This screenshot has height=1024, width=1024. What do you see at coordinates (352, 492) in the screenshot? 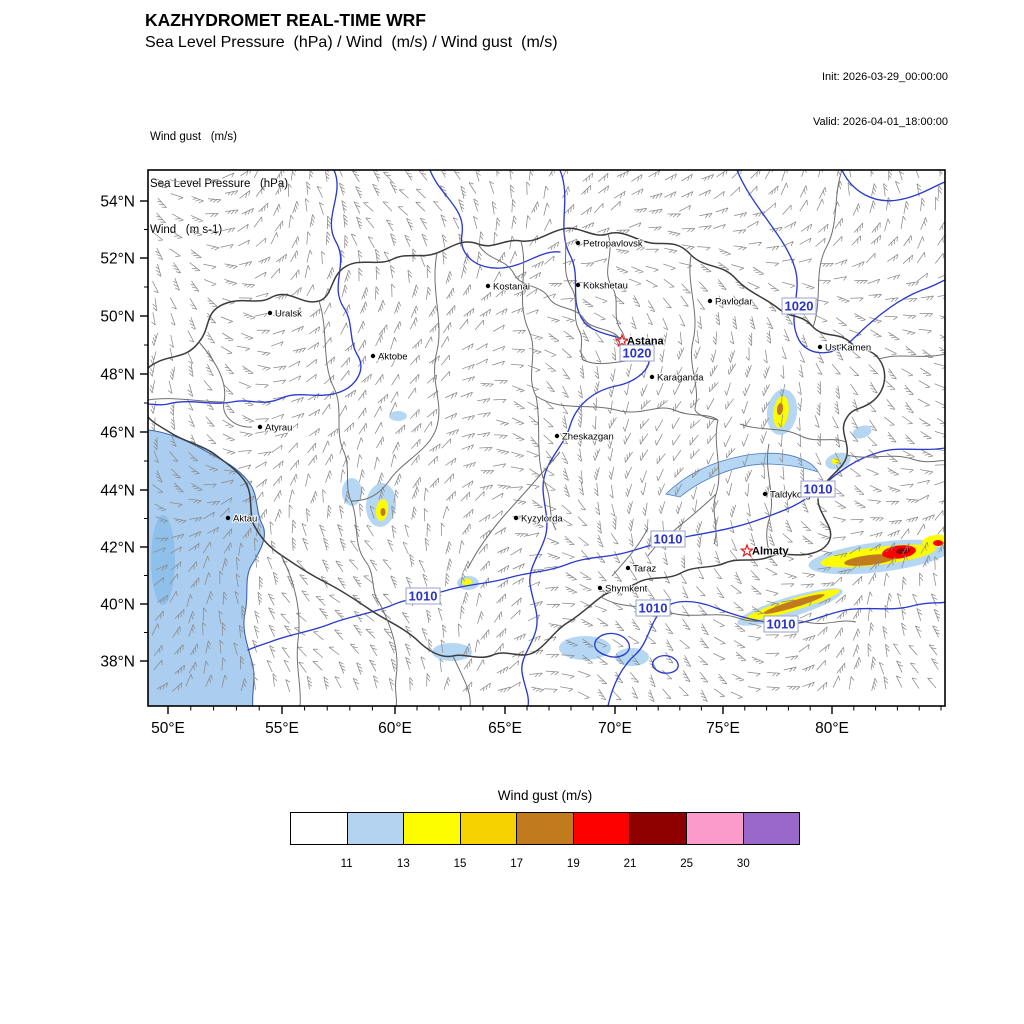
I see `aral-sea` at bounding box center [352, 492].